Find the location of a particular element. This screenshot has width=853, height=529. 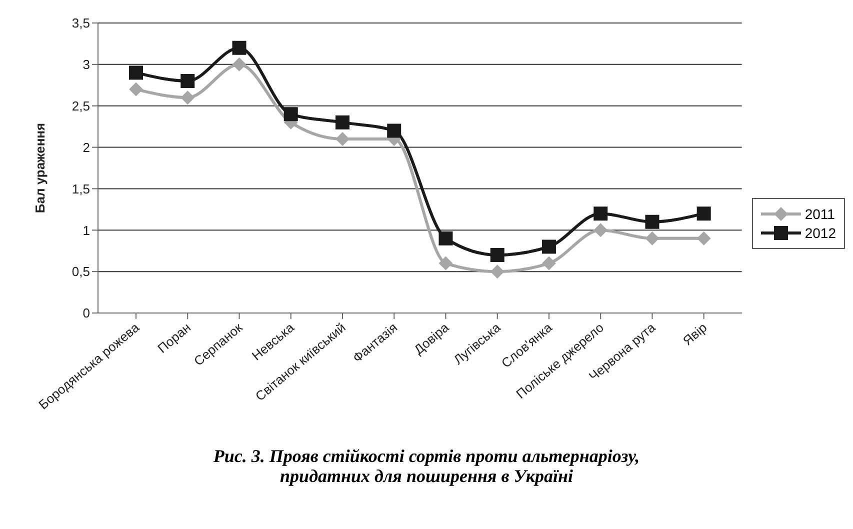

legend-label: 2011 is located at coordinates (819, 214).